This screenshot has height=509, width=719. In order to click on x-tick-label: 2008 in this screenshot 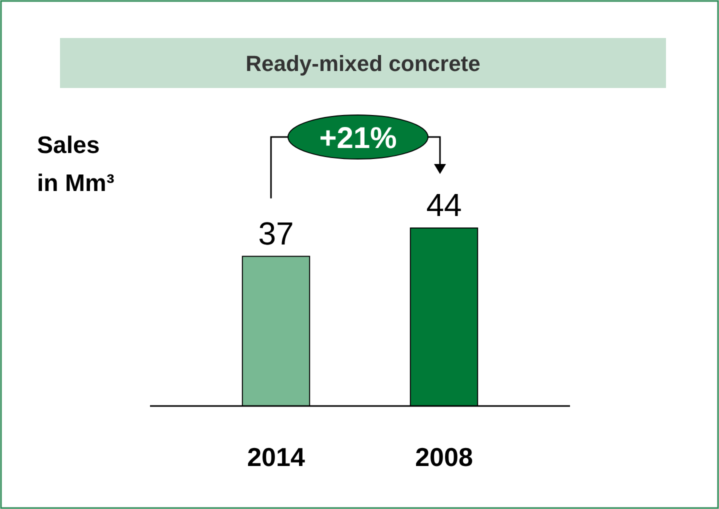, I will do `click(444, 457)`.